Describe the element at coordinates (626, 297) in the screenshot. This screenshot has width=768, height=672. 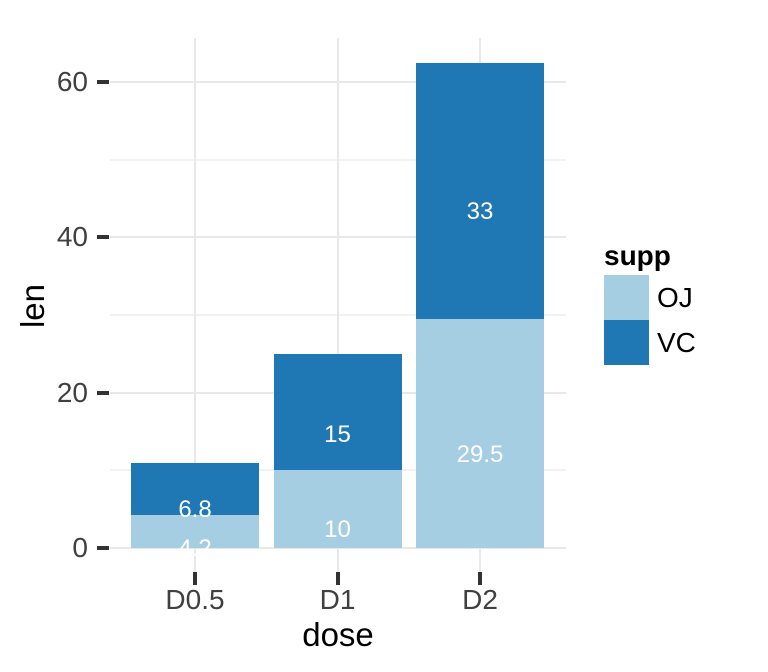
I see `legend-swatch-oj` at that location.